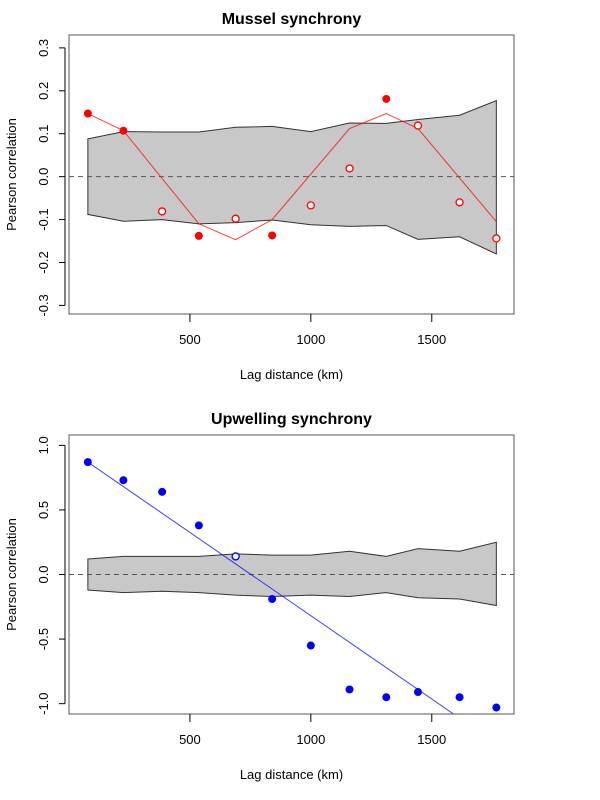 The image size is (600, 800). Describe the element at coordinates (43, 639) in the screenshot. I see `y-tick-label: -0.5` at that location.